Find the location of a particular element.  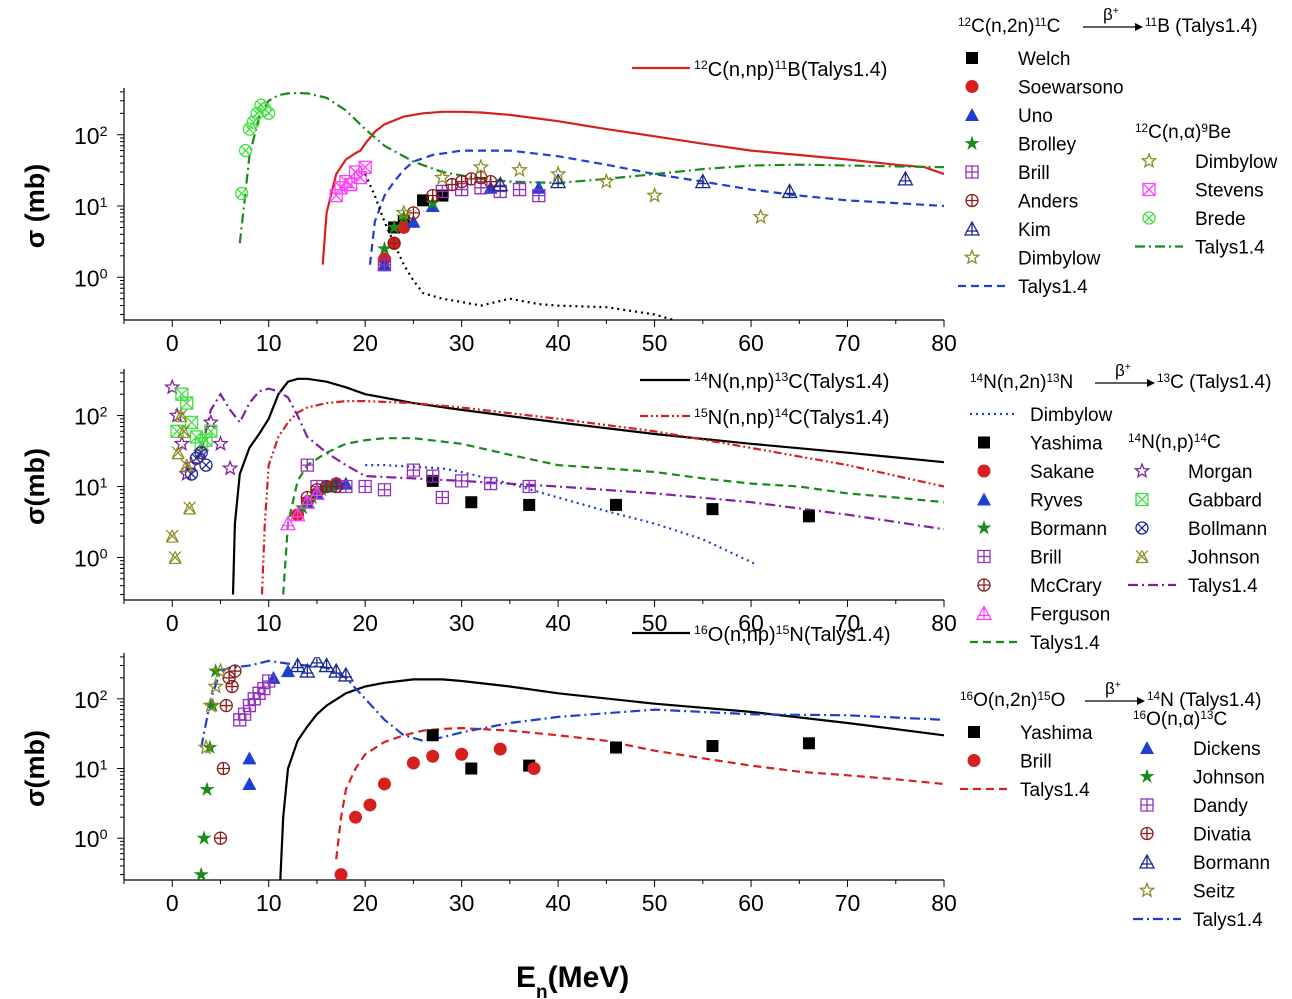

legend-reaction-product-part: N (Talys1.4) is located at coordinates (1210, 700).